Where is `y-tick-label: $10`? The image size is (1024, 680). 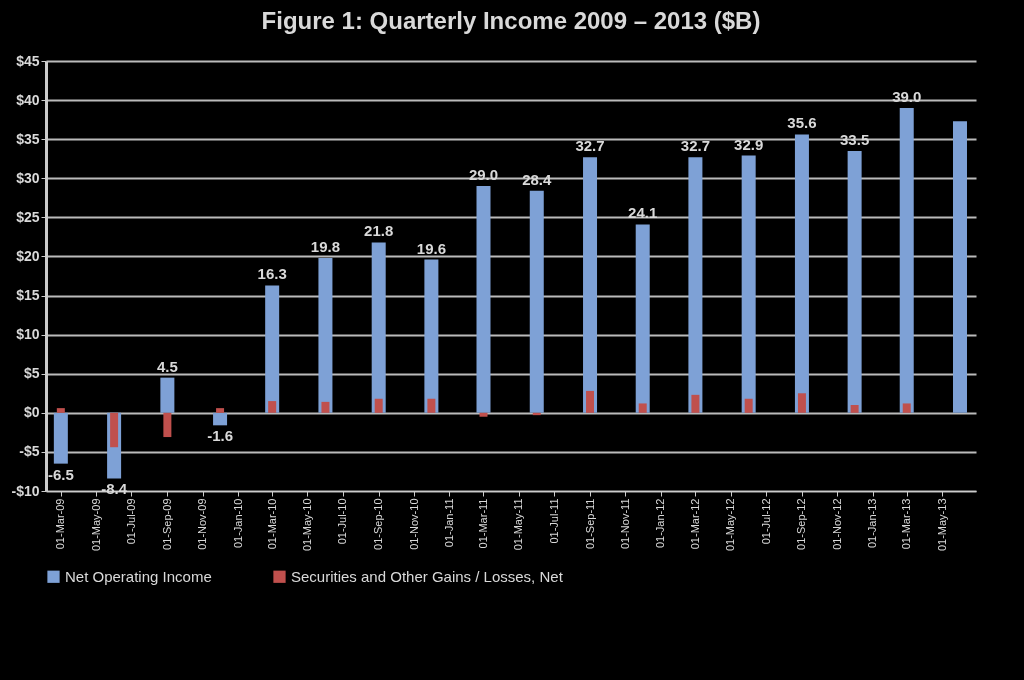 y-tick-label: $10 is located at coordinates (28, 334).